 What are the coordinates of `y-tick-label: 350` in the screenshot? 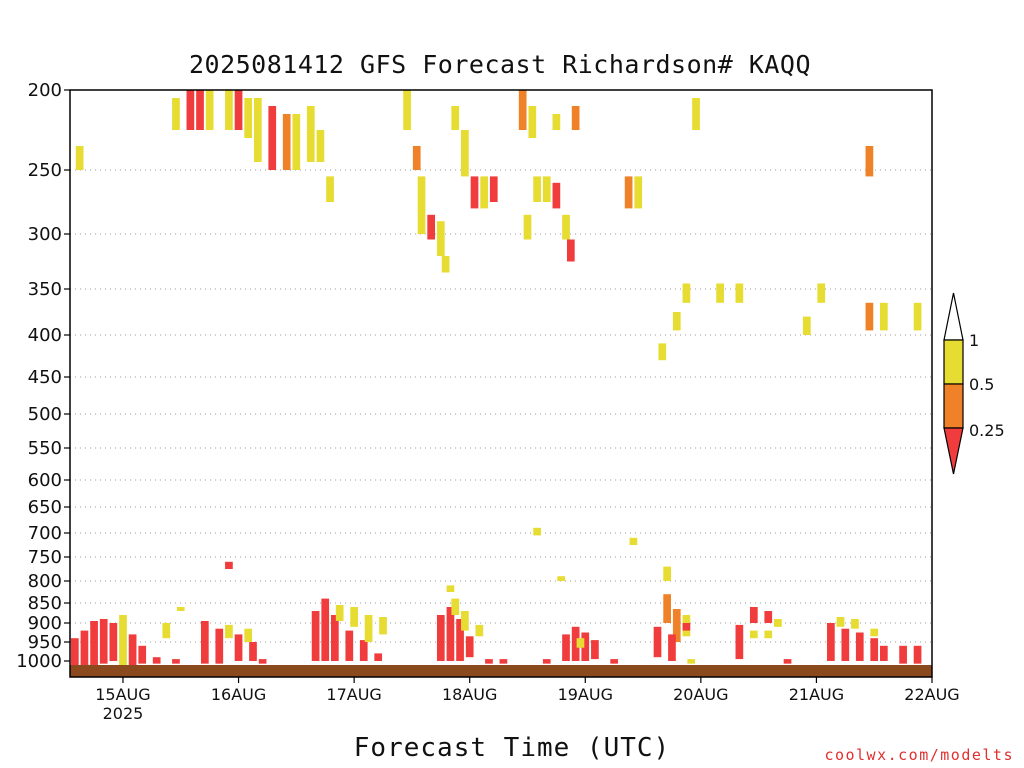 It's located at (45, 289).